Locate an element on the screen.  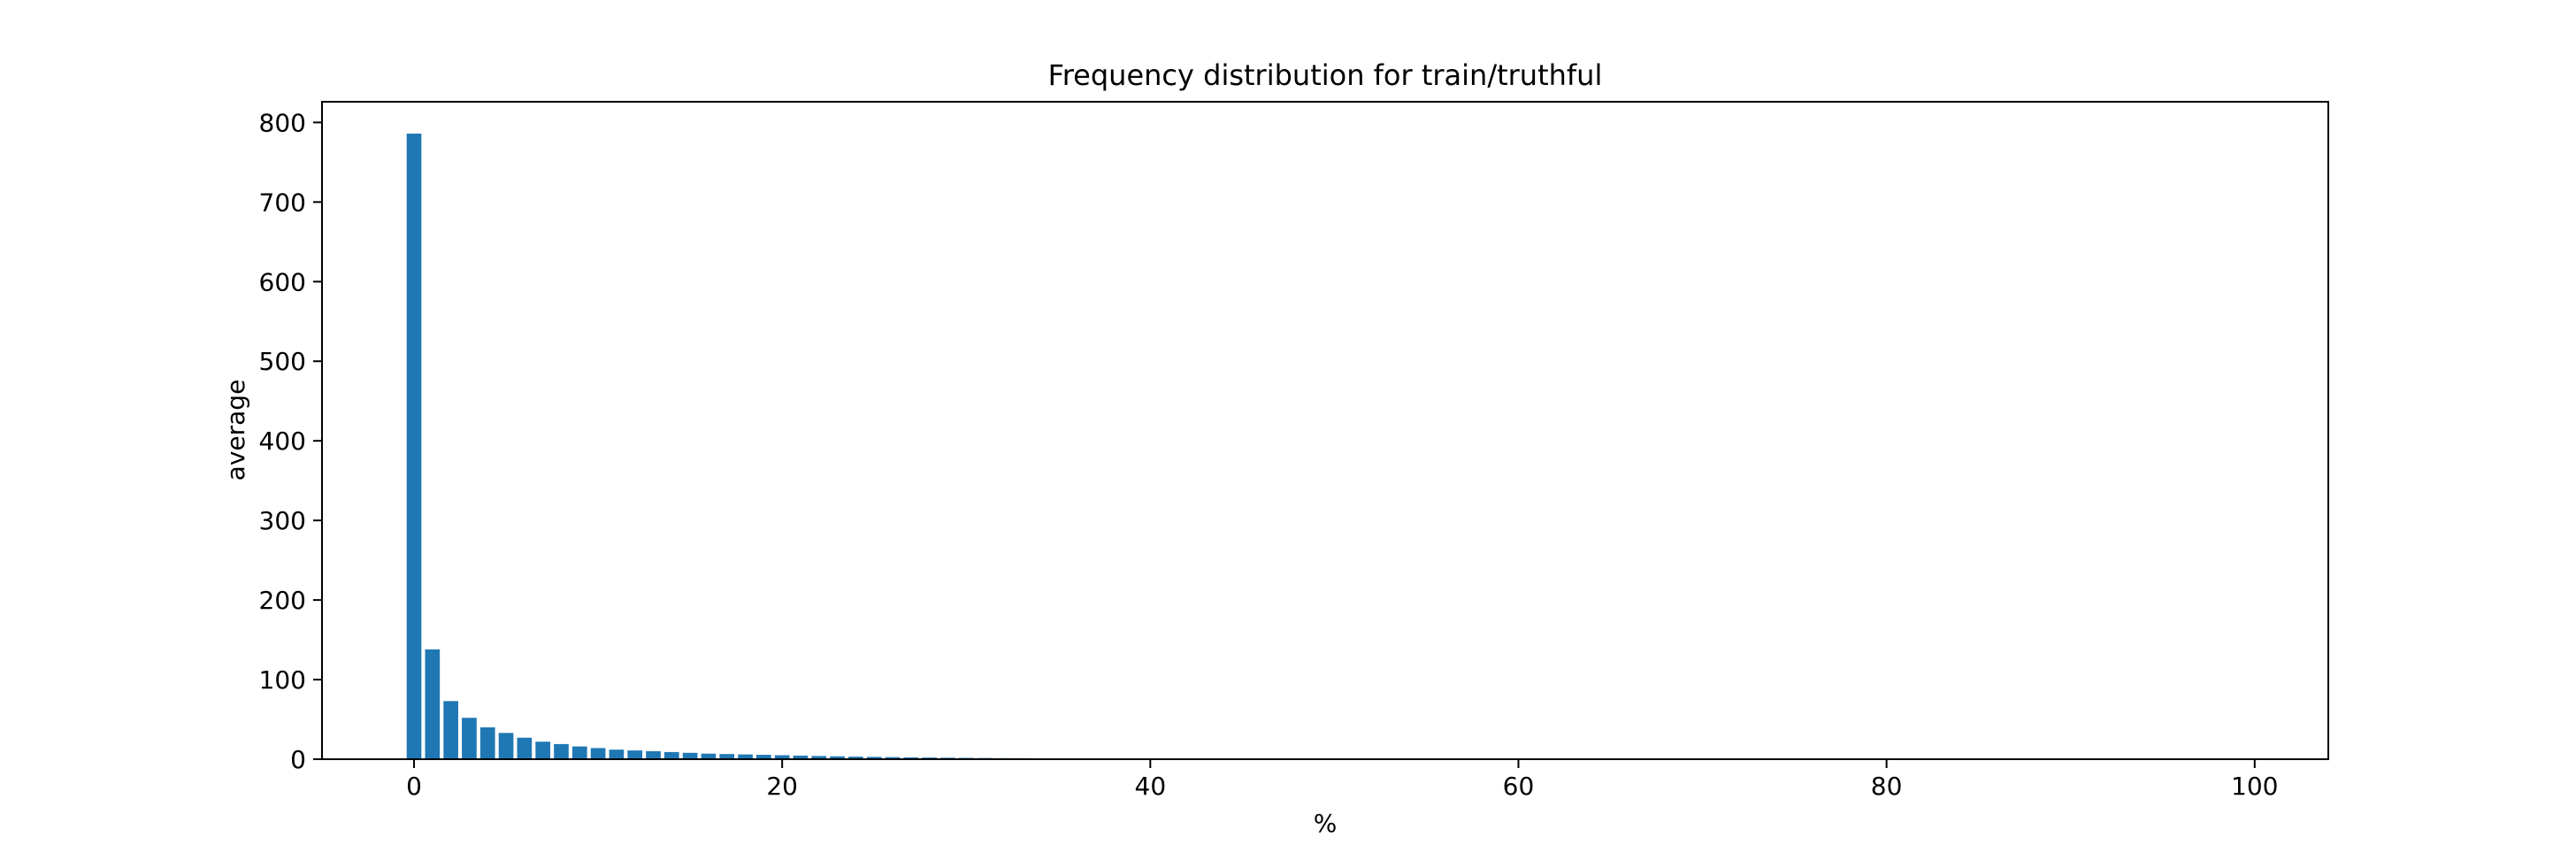
y-tick-label: 600 is located at coordinates (282, 281).